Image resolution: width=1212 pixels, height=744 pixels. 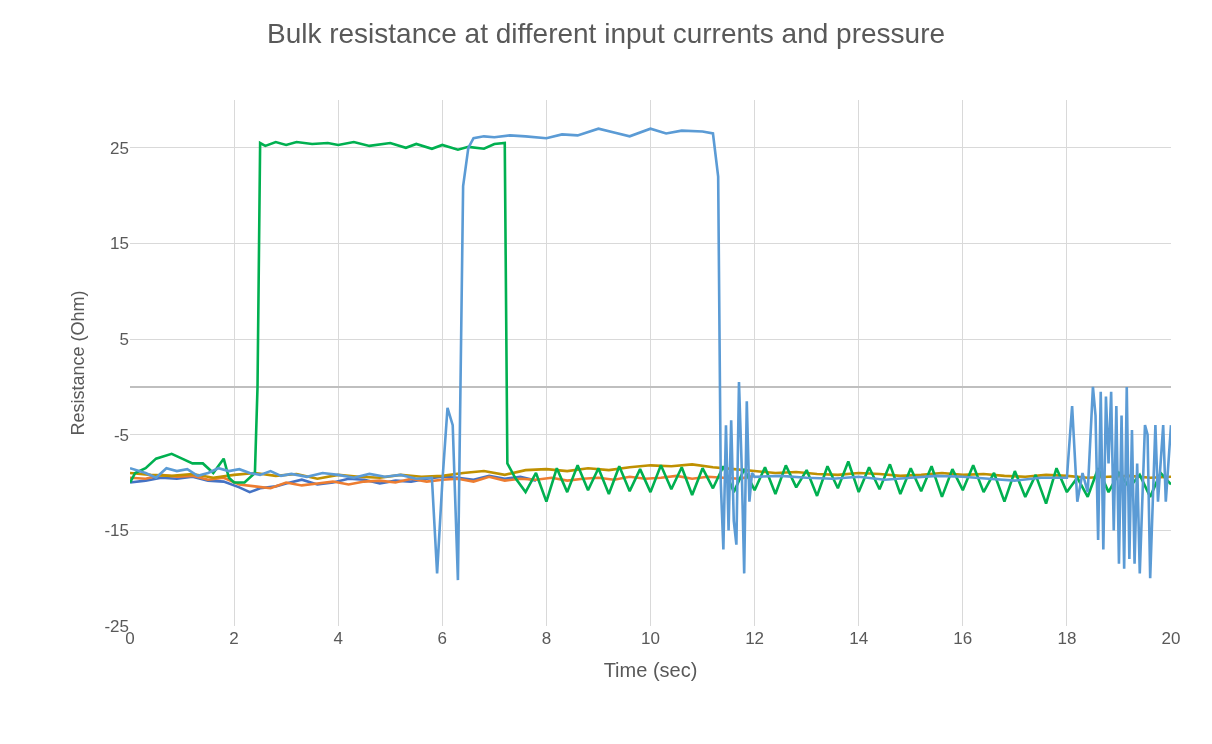 I want to click on y-tick-label: 25, so click(x=119, y=148).